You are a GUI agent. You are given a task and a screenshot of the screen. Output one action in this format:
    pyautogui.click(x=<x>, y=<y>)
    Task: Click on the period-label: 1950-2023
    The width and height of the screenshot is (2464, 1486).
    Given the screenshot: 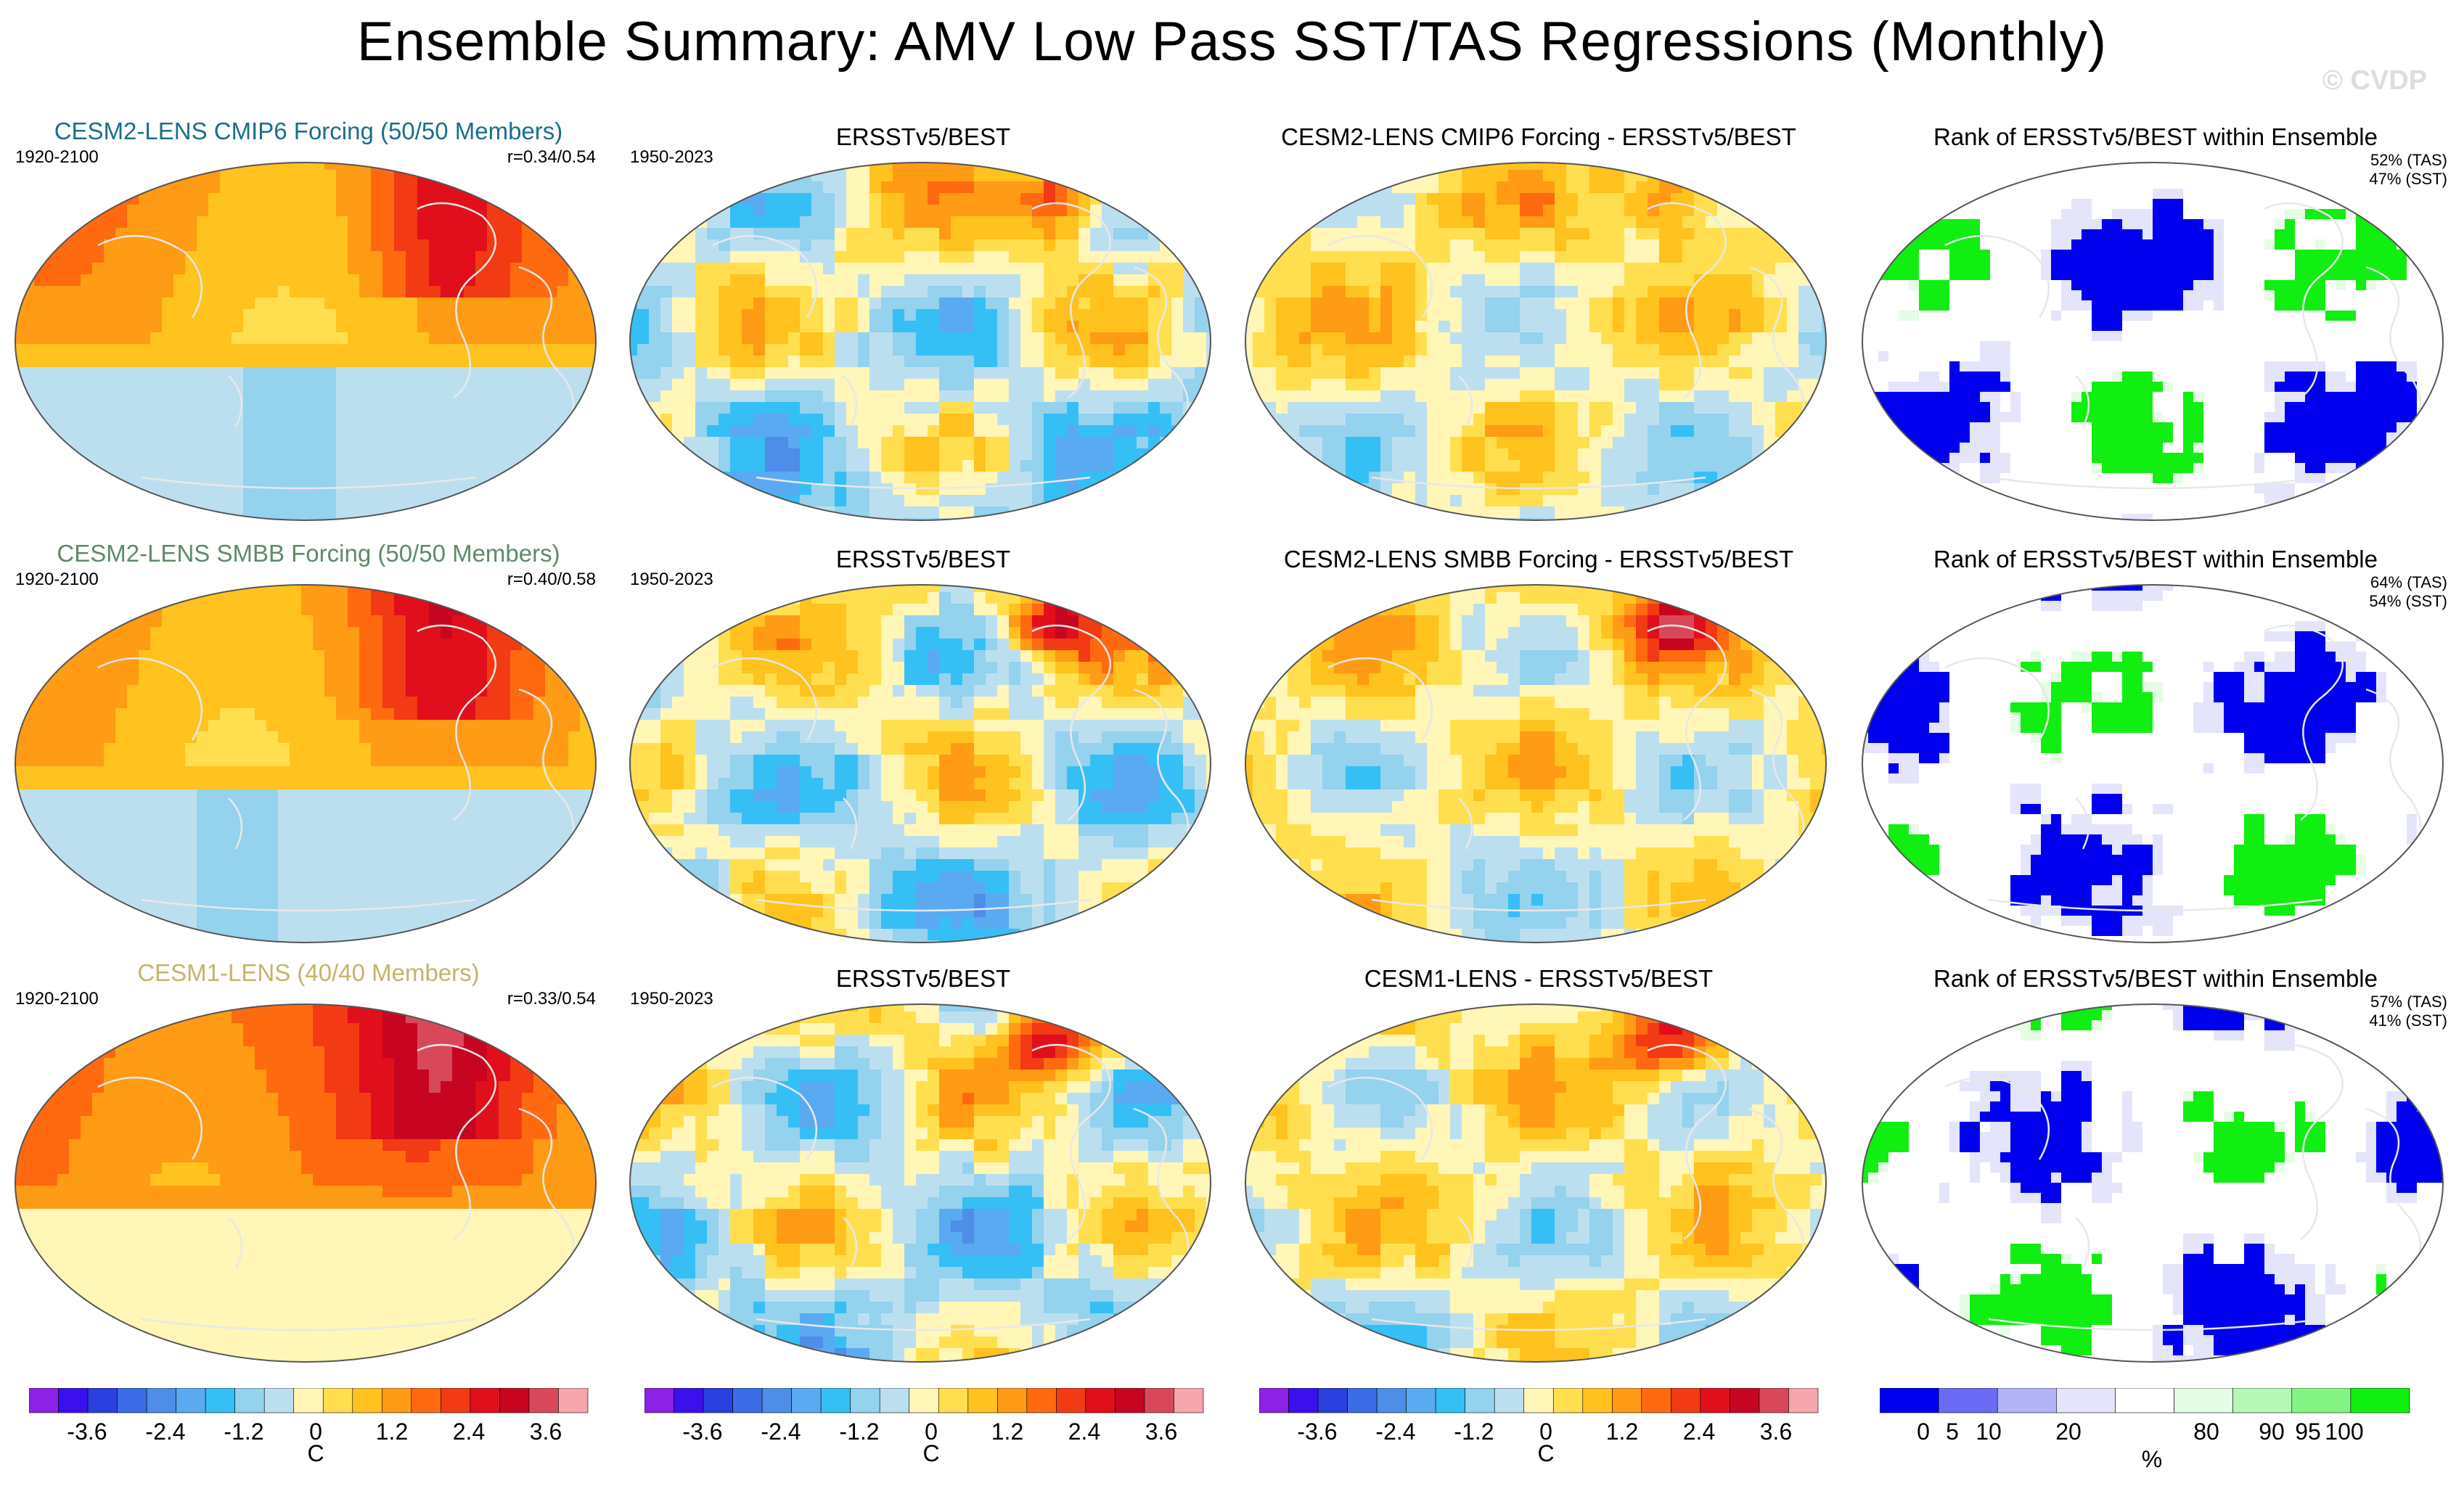 What is the action you would take?
    pyautogui.click(x=671, y=999)
    